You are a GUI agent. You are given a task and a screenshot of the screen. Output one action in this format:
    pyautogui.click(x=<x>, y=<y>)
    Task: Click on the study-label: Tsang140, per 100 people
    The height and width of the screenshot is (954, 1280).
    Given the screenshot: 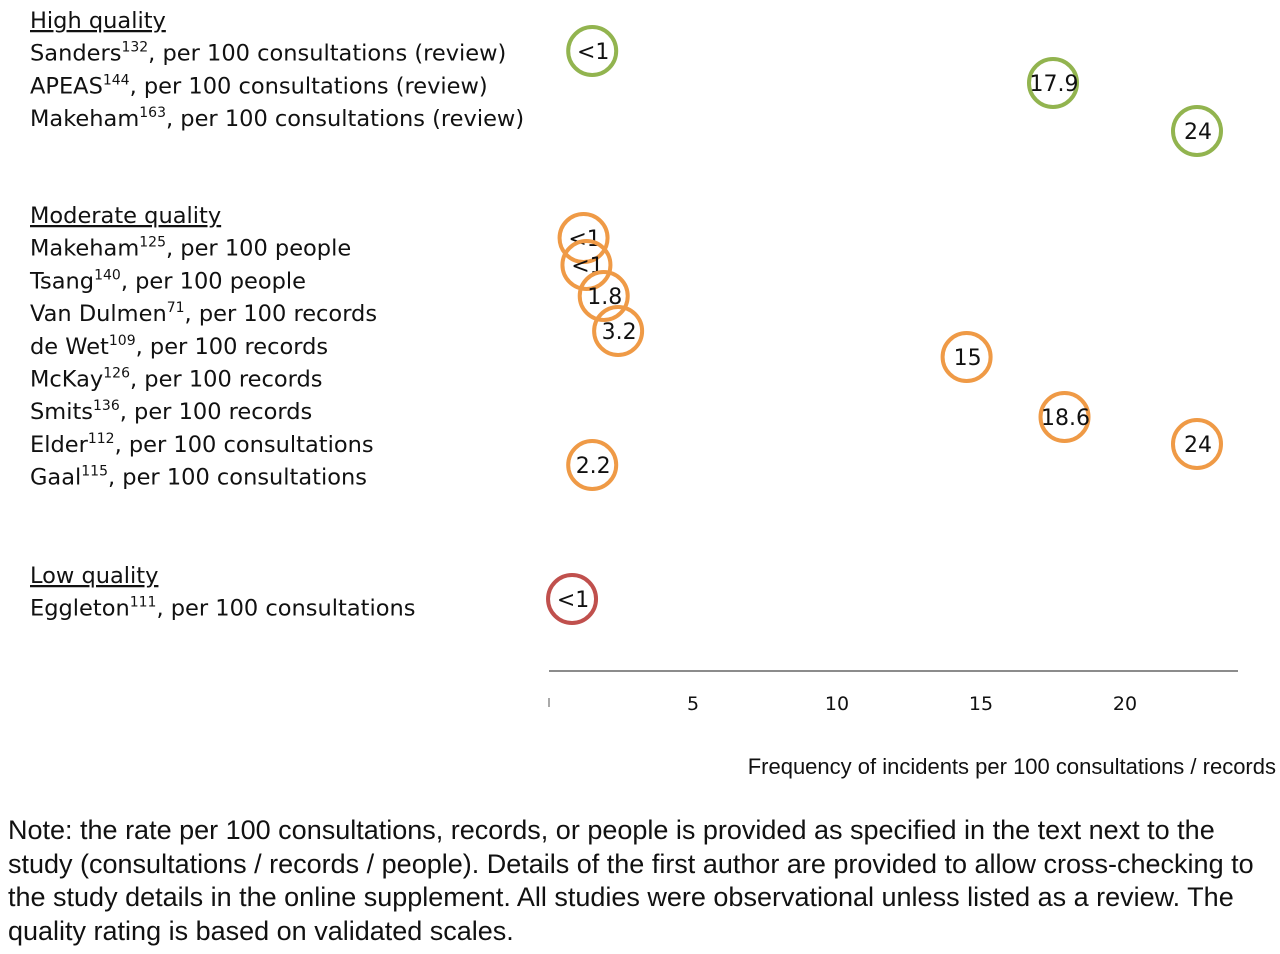 What is the action you would take?
    pyautogui.click(x=167, y=280)
    